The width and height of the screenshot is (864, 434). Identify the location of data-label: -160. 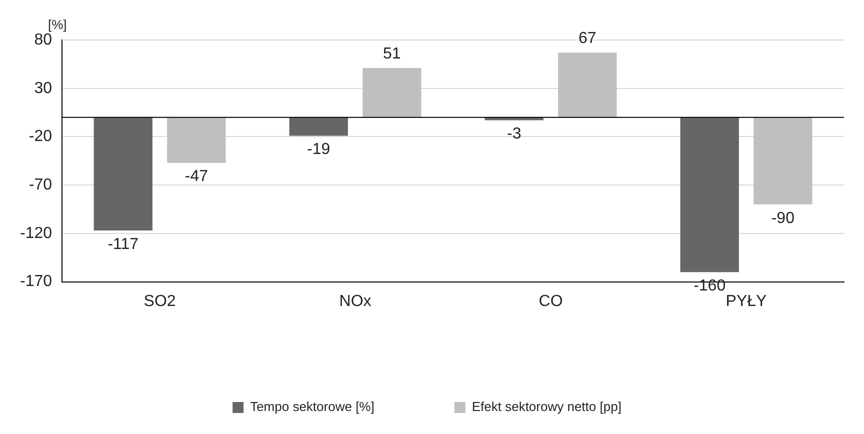
(710, 286).